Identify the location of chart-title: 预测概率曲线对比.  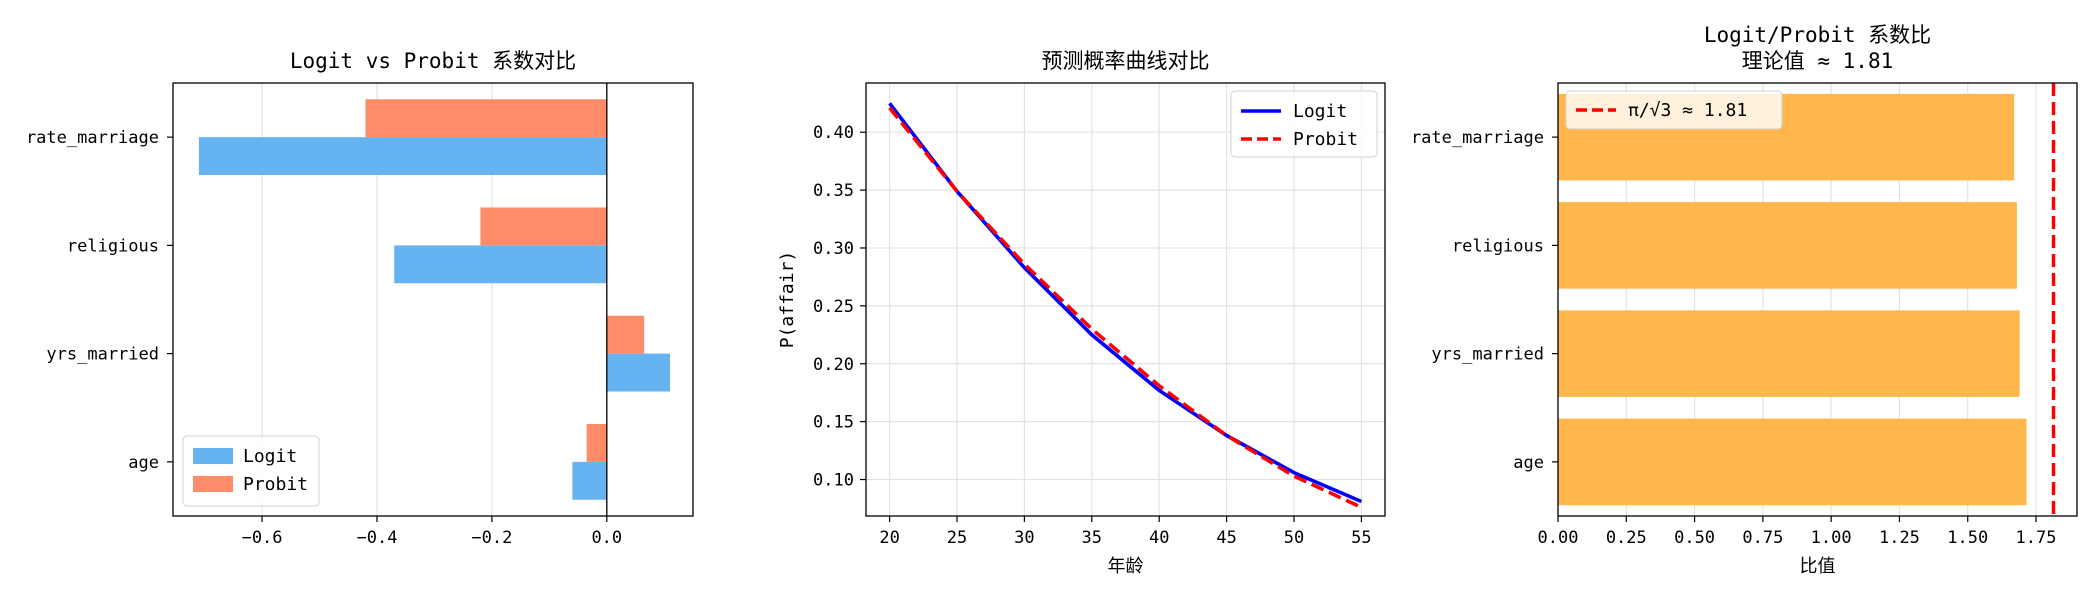
(1126, 61).